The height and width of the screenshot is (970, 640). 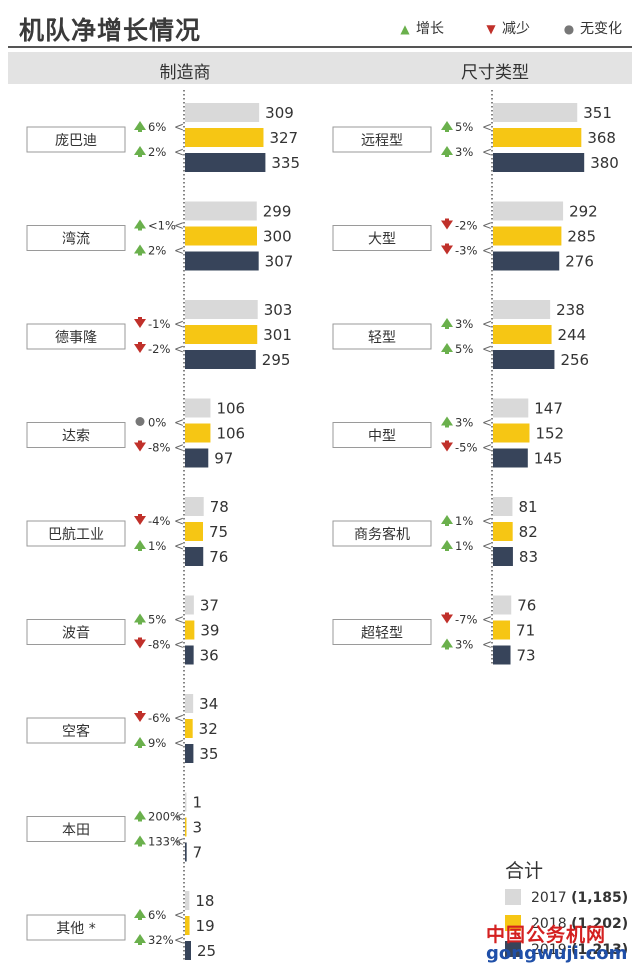 I want to click on bar-value-label: 39, so click(x=209, y=631).